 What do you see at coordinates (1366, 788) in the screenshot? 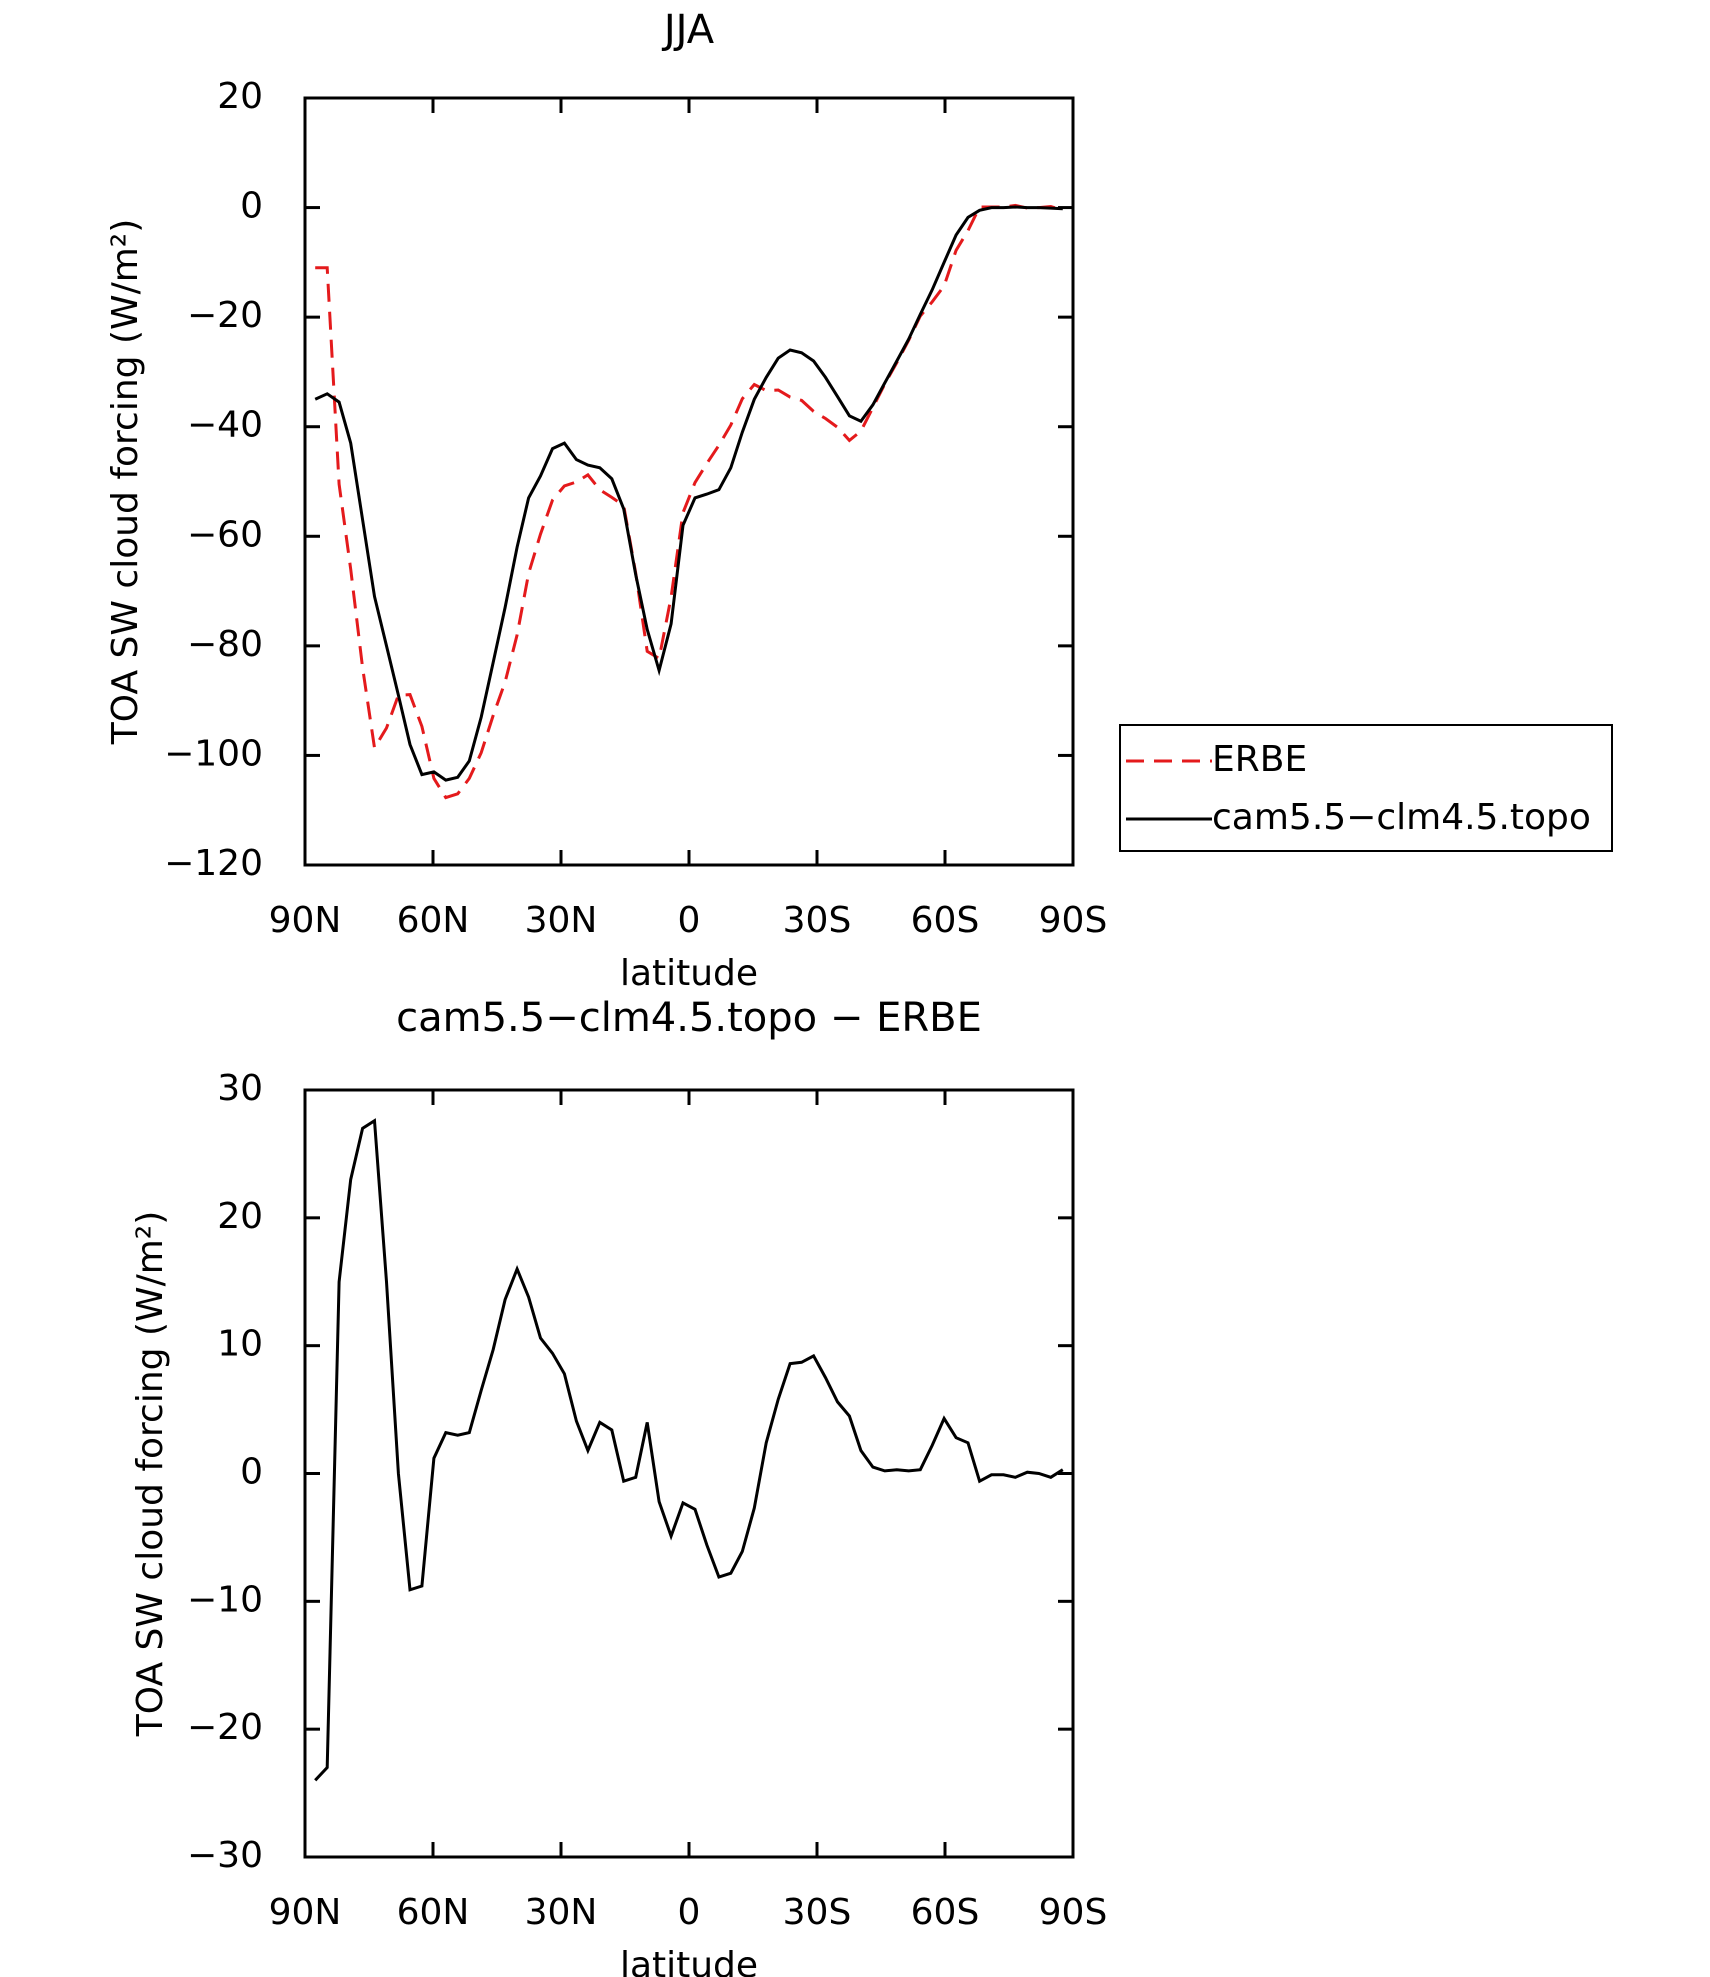
I see `legend-box` at bounding box center [1366, 788].